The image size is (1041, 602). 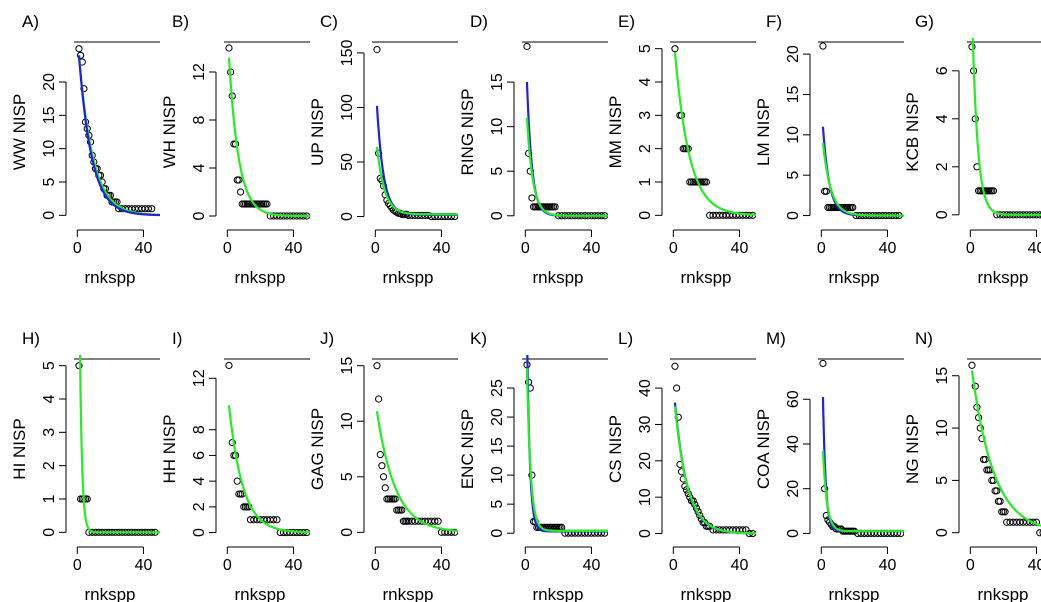 What do you see at coordinates (763, 132) in the screenshot?
I see `y-axis-label: LM NISP` at bounding box center [763, 132].